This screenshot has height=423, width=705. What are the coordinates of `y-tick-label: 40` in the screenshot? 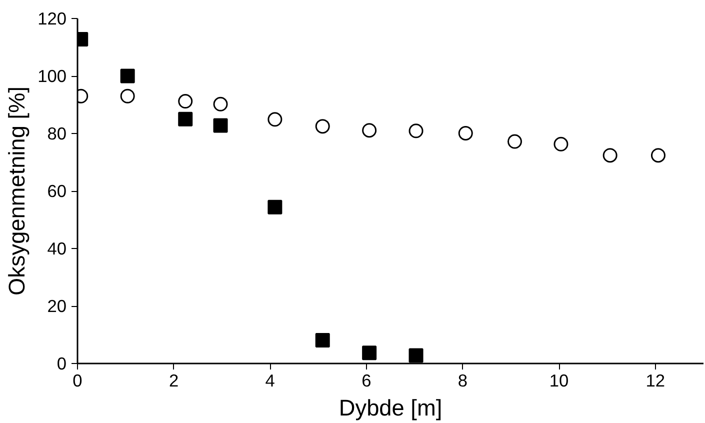 It's located at (57, 248).